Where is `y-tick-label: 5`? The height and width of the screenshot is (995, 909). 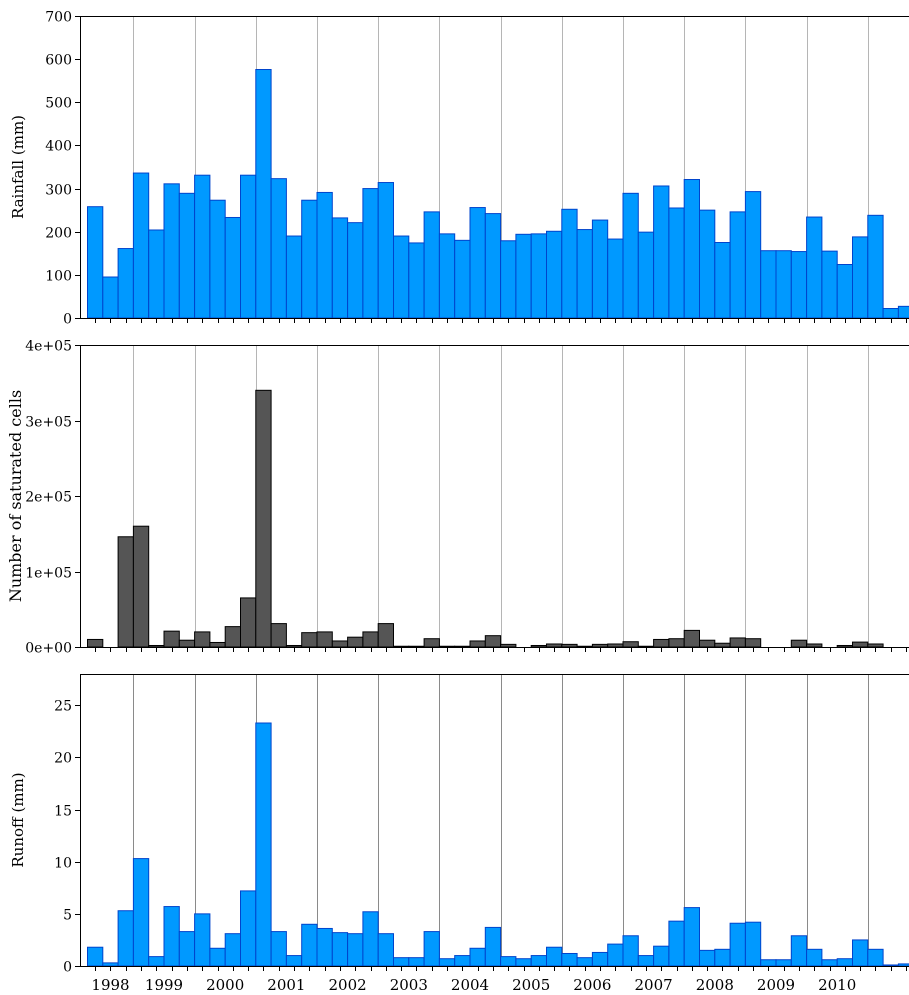
y-tick-label: 5 is located at coordinates (67, 916).